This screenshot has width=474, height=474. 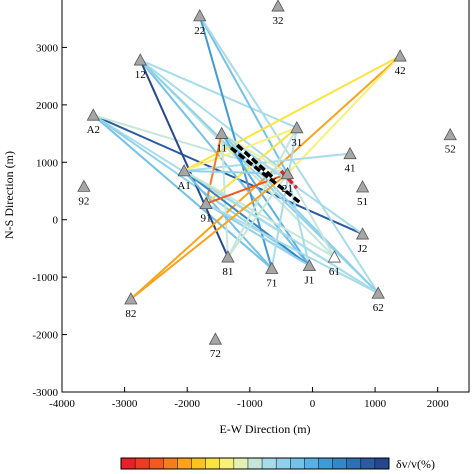 I want to click on x-tick-label: -2000, so click(x=187, y=404).